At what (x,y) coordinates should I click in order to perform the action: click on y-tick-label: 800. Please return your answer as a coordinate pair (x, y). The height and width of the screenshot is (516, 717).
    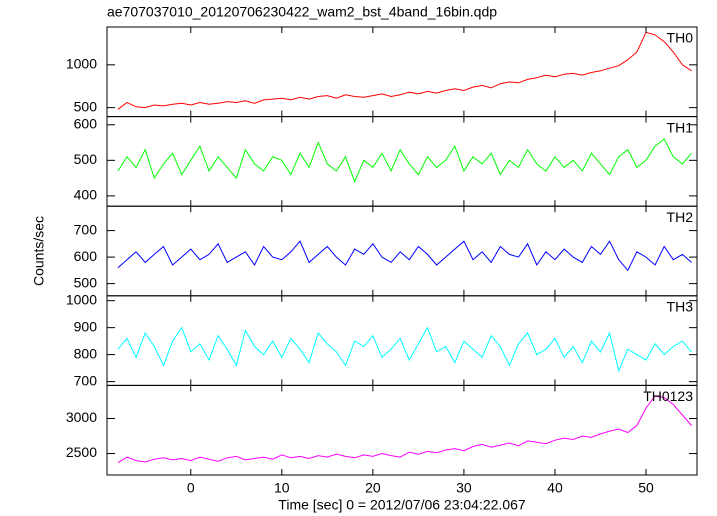
    Looking at the image, I should click on (86, 353).